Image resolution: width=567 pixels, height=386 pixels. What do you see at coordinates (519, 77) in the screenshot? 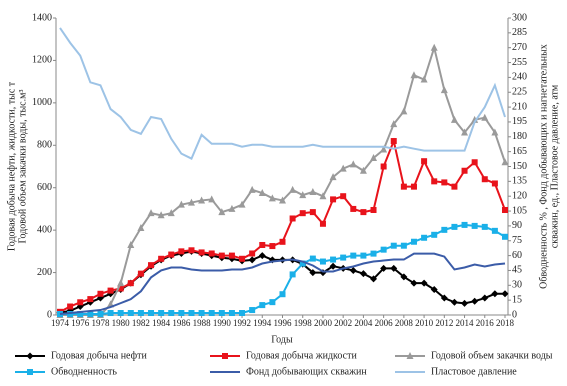
I see `y2-tick-label: 240` at bounding box center [519, 77].